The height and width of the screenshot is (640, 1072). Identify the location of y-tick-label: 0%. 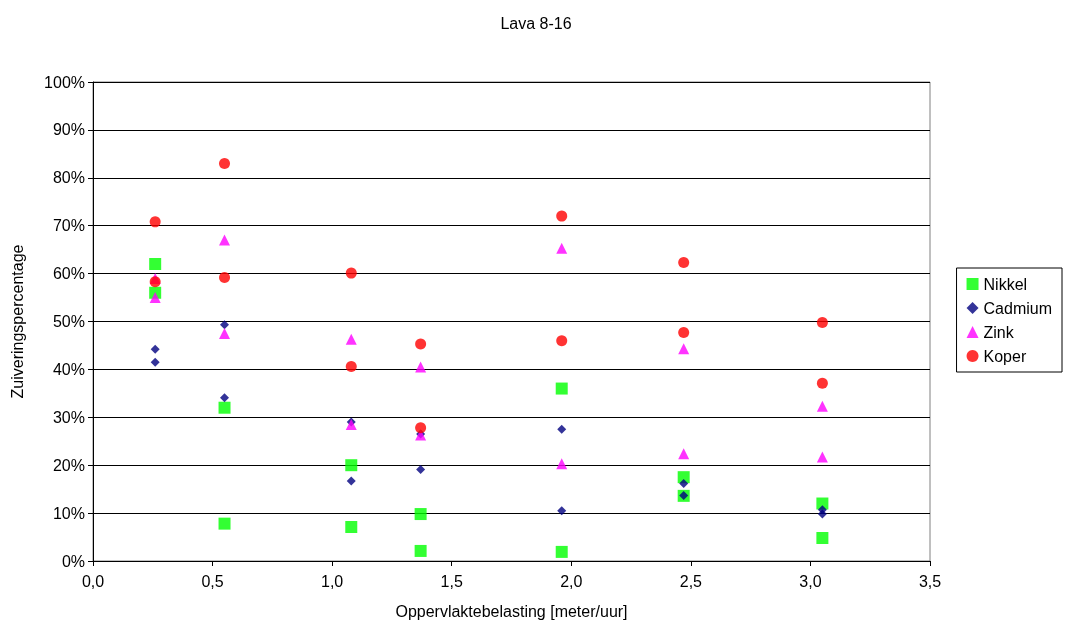
(73, 561).